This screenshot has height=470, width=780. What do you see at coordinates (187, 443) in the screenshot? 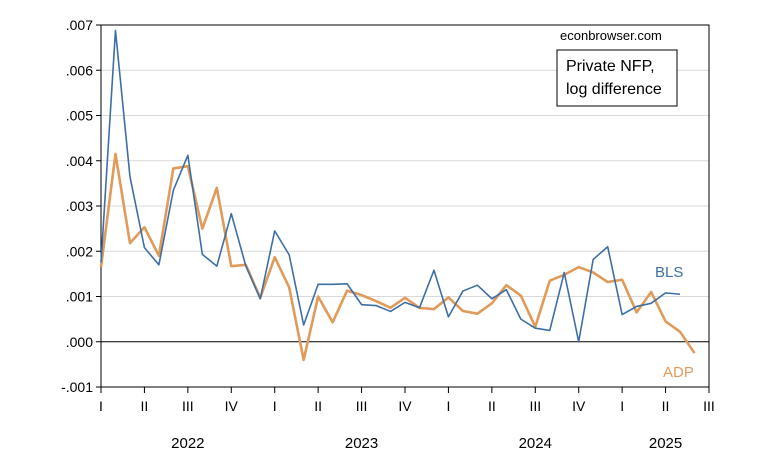
I see `year-label: 2022` at bounding box center [187, 443].